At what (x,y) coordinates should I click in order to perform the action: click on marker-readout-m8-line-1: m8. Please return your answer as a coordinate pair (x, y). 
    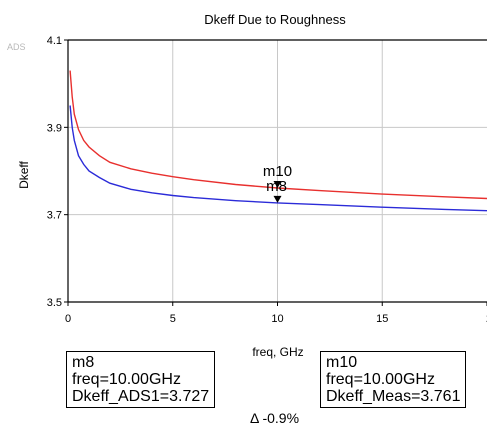
    Looking at the image, I should click on (83, 362).